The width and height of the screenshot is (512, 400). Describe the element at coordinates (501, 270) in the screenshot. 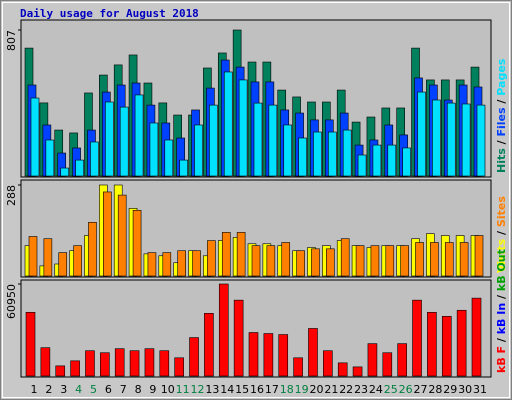

I see `legend-entry: kB Out` at that location.